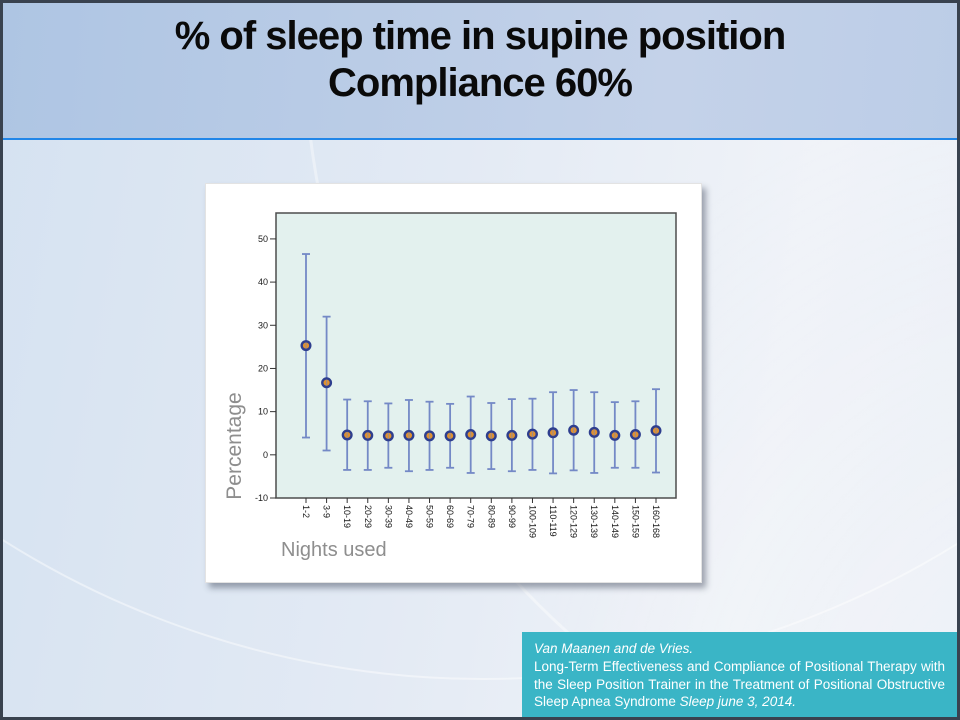  Describe the element at coordinates (615, 521) in the screenshot. I see `svg-text: 140-149` at that location.